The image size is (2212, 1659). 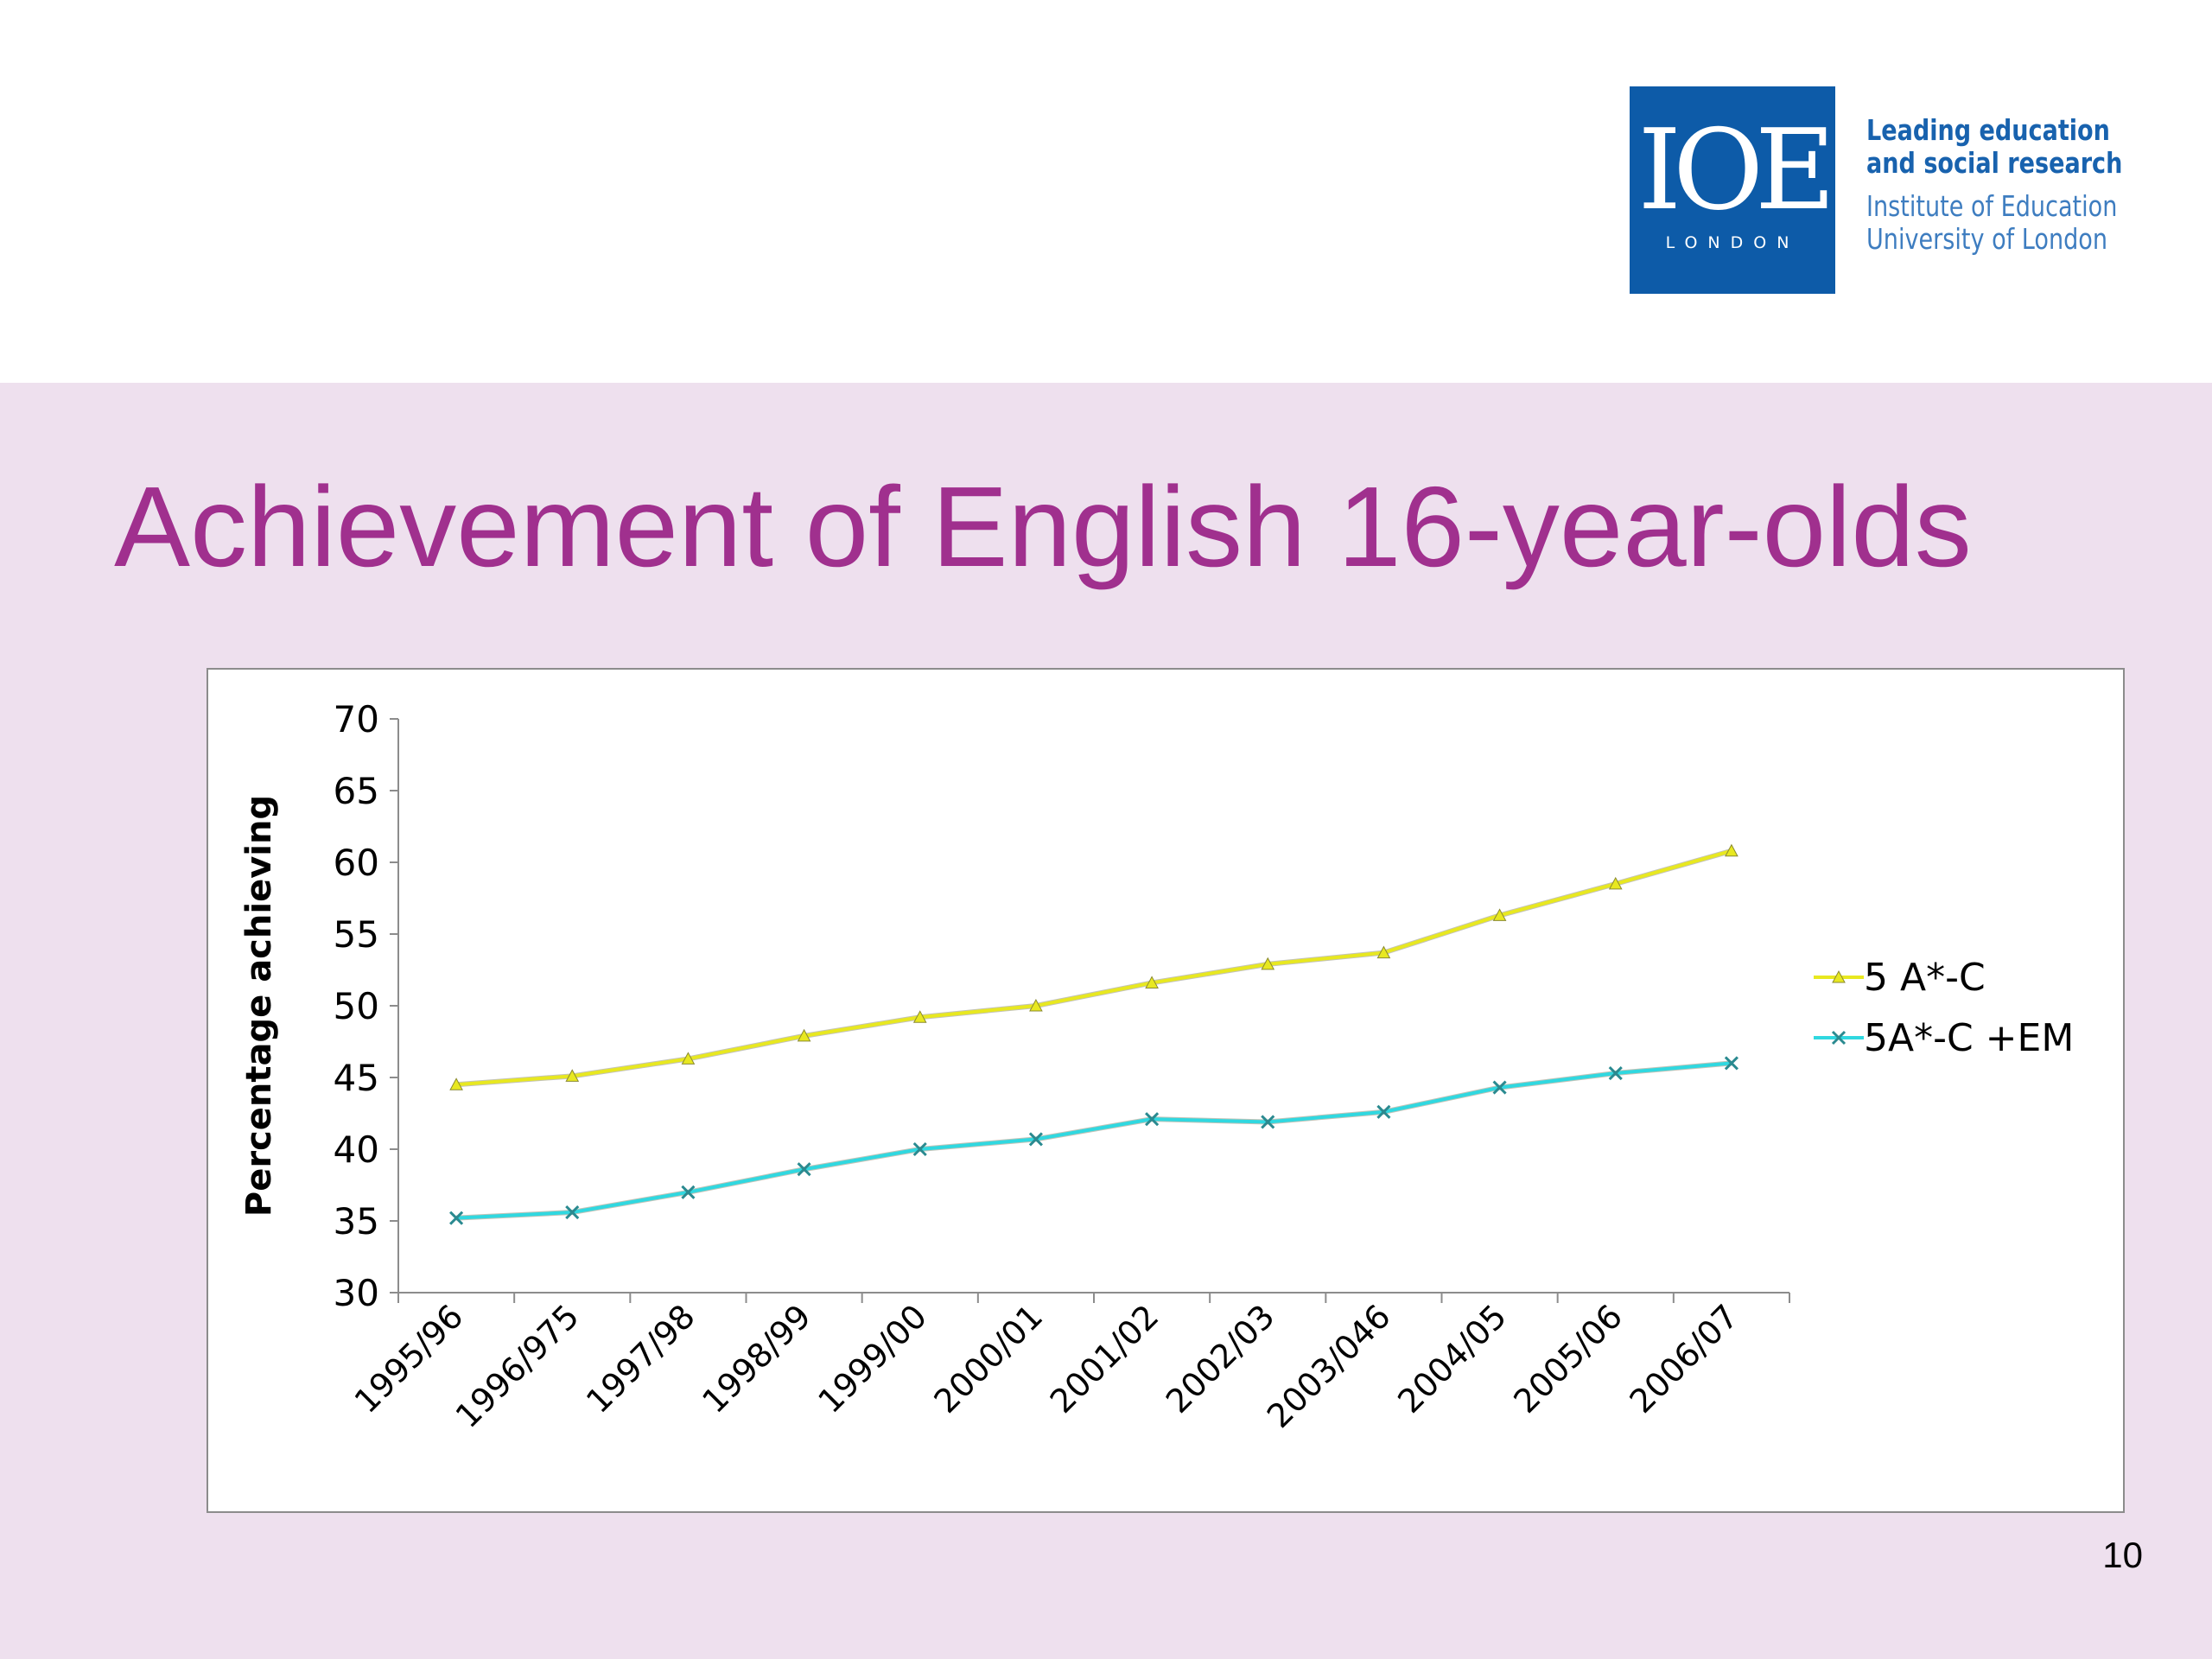 What do you see at coordinates (1104, 1359) in the screenshot?
I see `x-tick-label: 2001/02` at bounding box center [1104, 1359].